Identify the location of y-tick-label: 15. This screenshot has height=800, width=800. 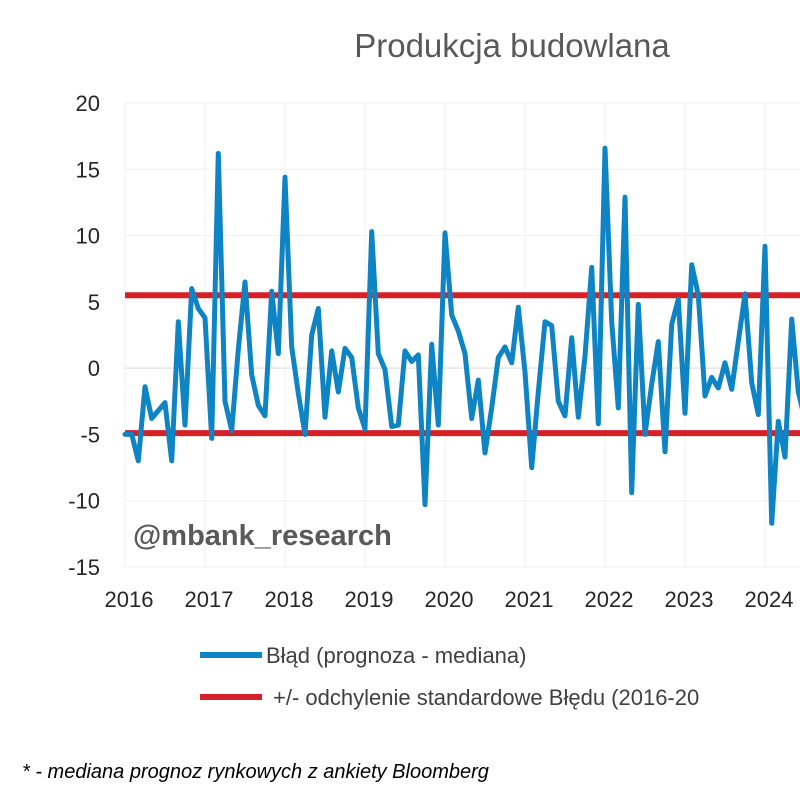
(88, 169).